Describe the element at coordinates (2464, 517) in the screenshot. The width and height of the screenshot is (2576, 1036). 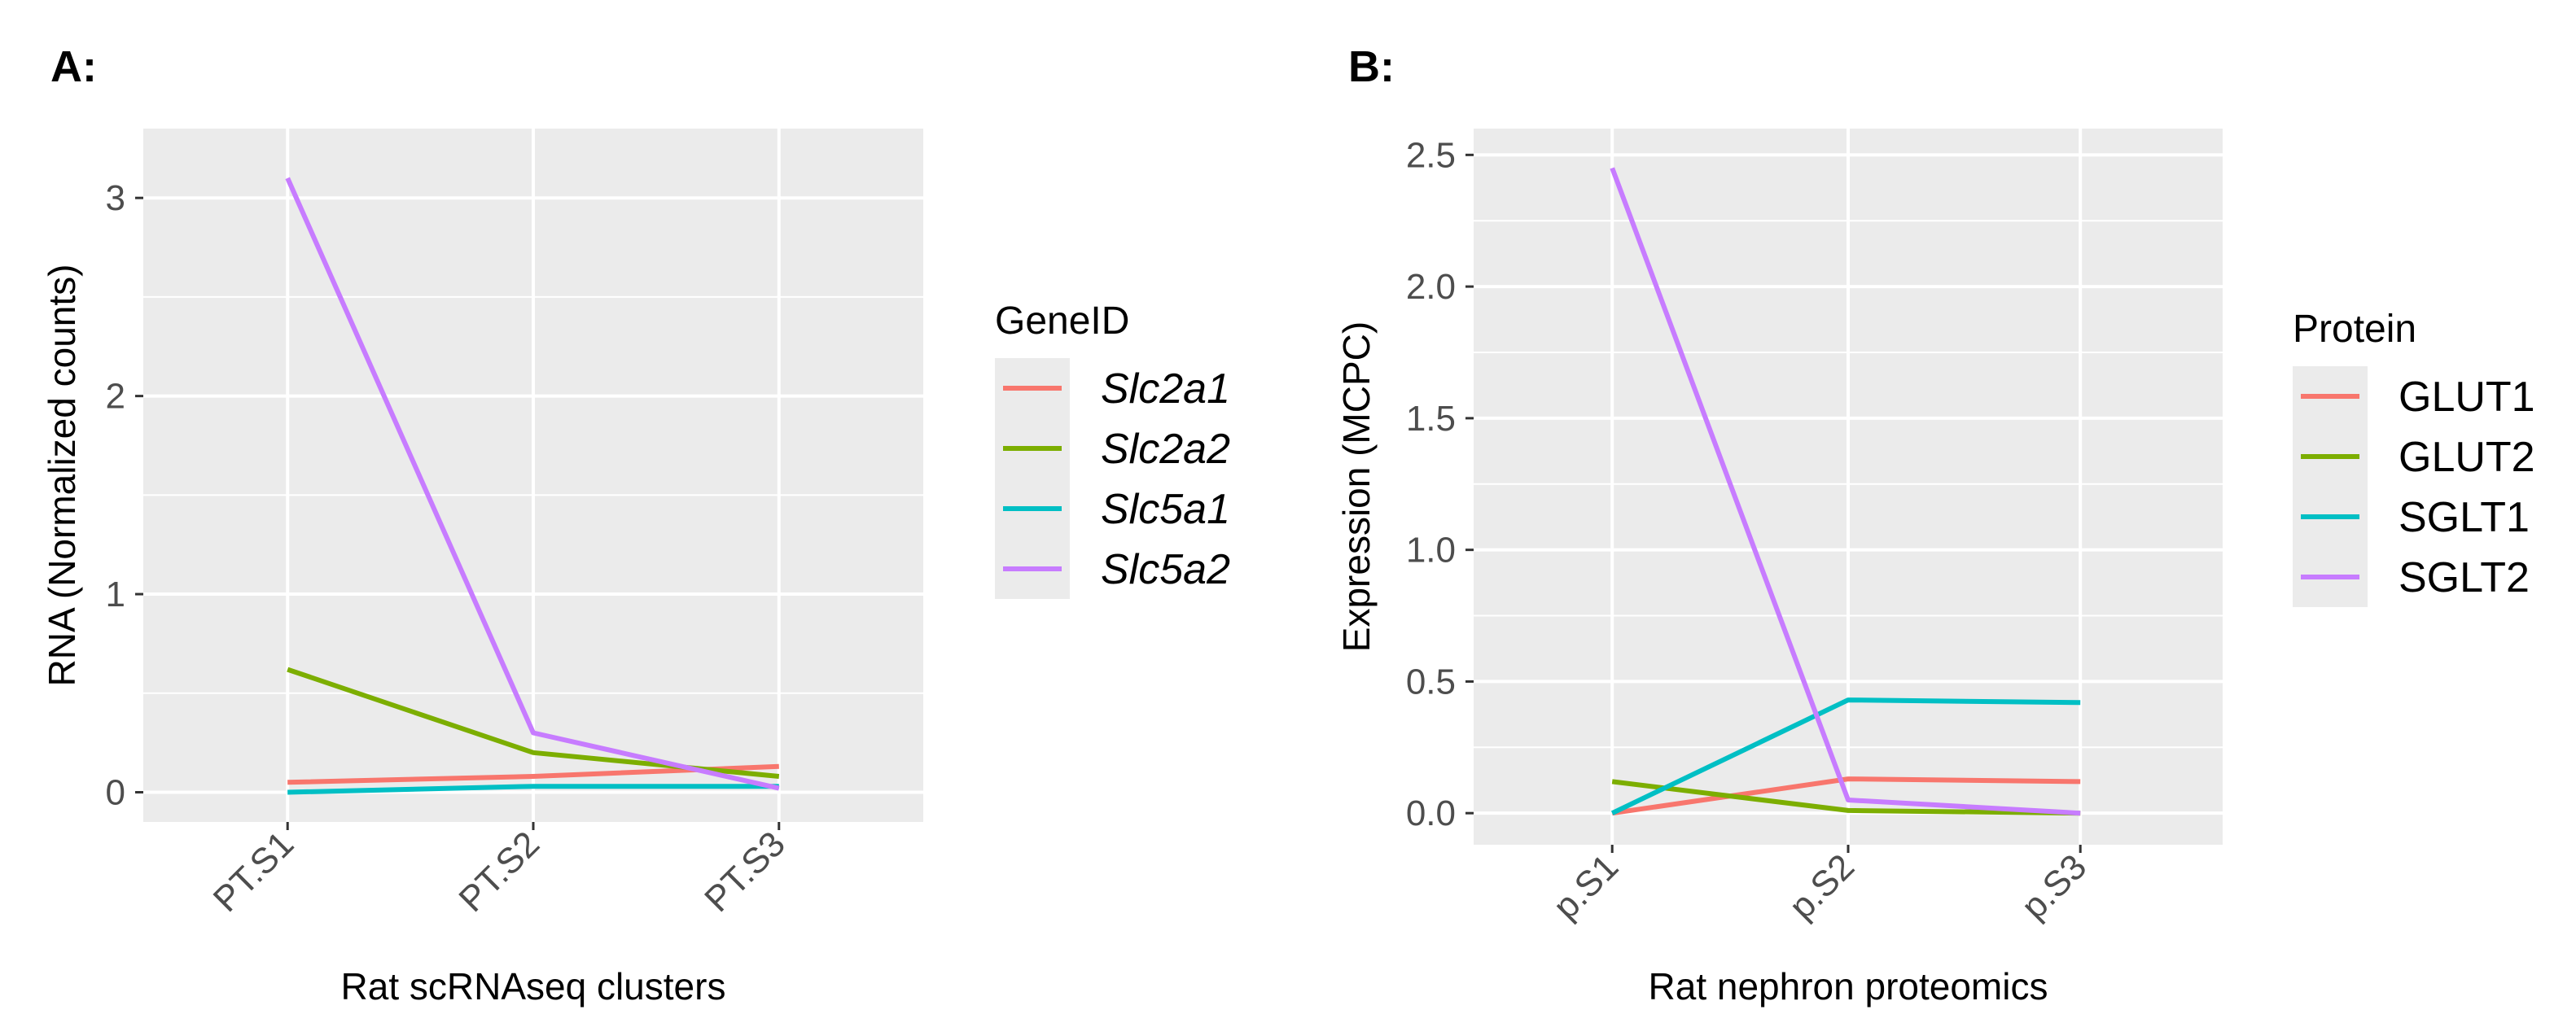
I see `legend-label: SGLT1` at that location.